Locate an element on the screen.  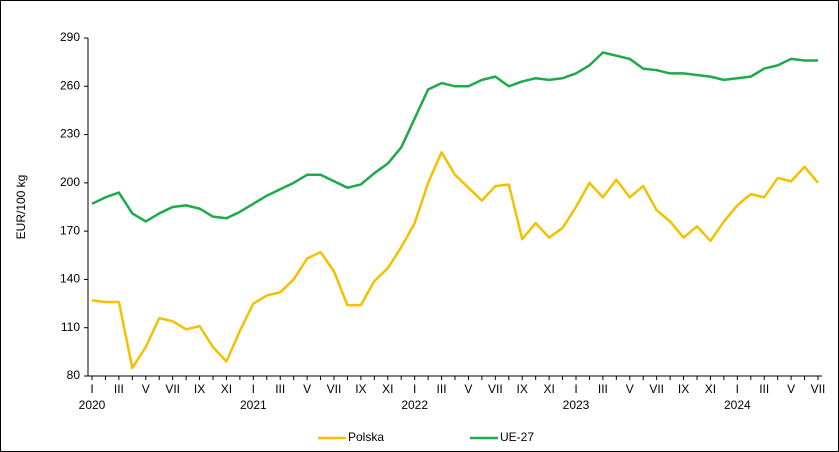
legend-label: Polska is located at coordinates (366, 437).